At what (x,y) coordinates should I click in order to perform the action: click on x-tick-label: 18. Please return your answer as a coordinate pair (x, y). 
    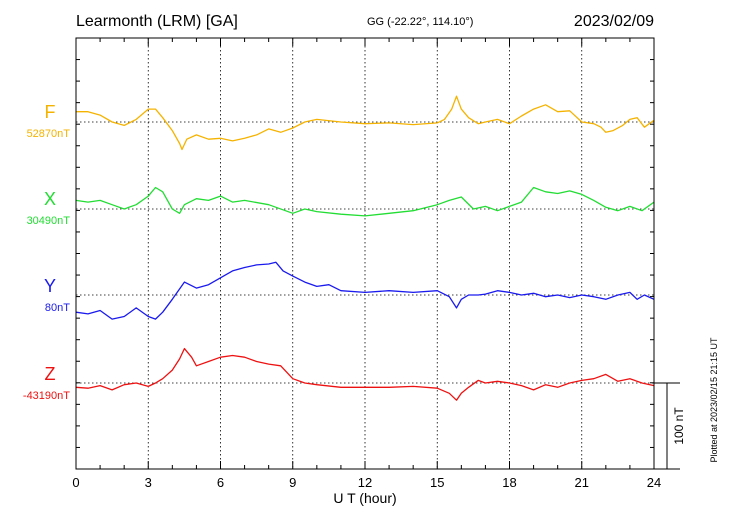
    Looking at the image, I should click on (509, 482).